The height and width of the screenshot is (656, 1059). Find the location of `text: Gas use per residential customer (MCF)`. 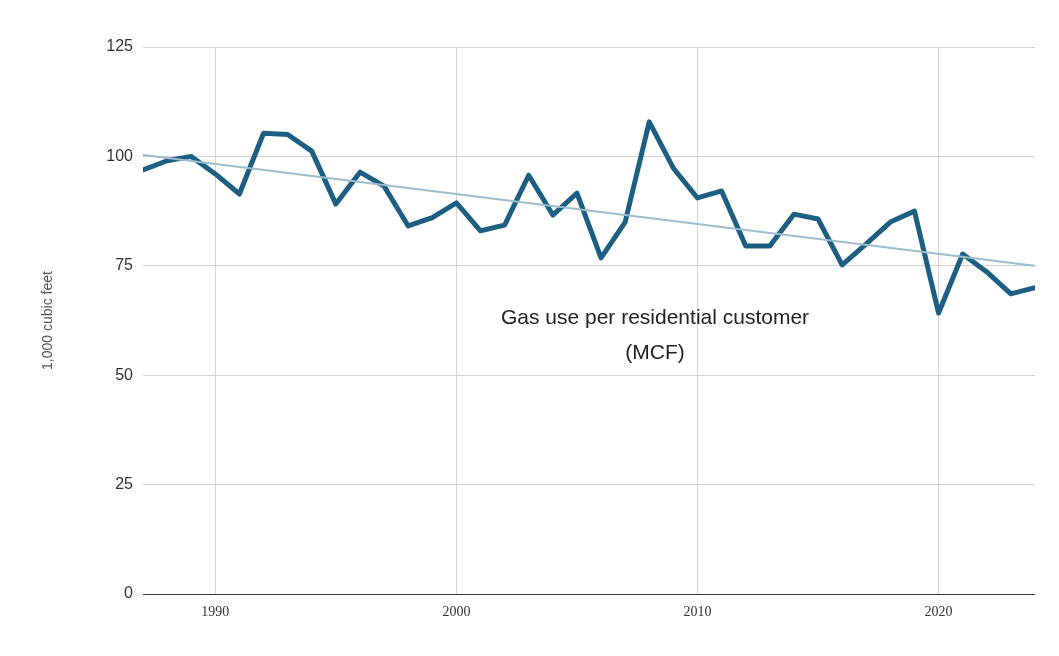

text: Gas use per residential customer (MCF) is located at coordinates (655, 333).